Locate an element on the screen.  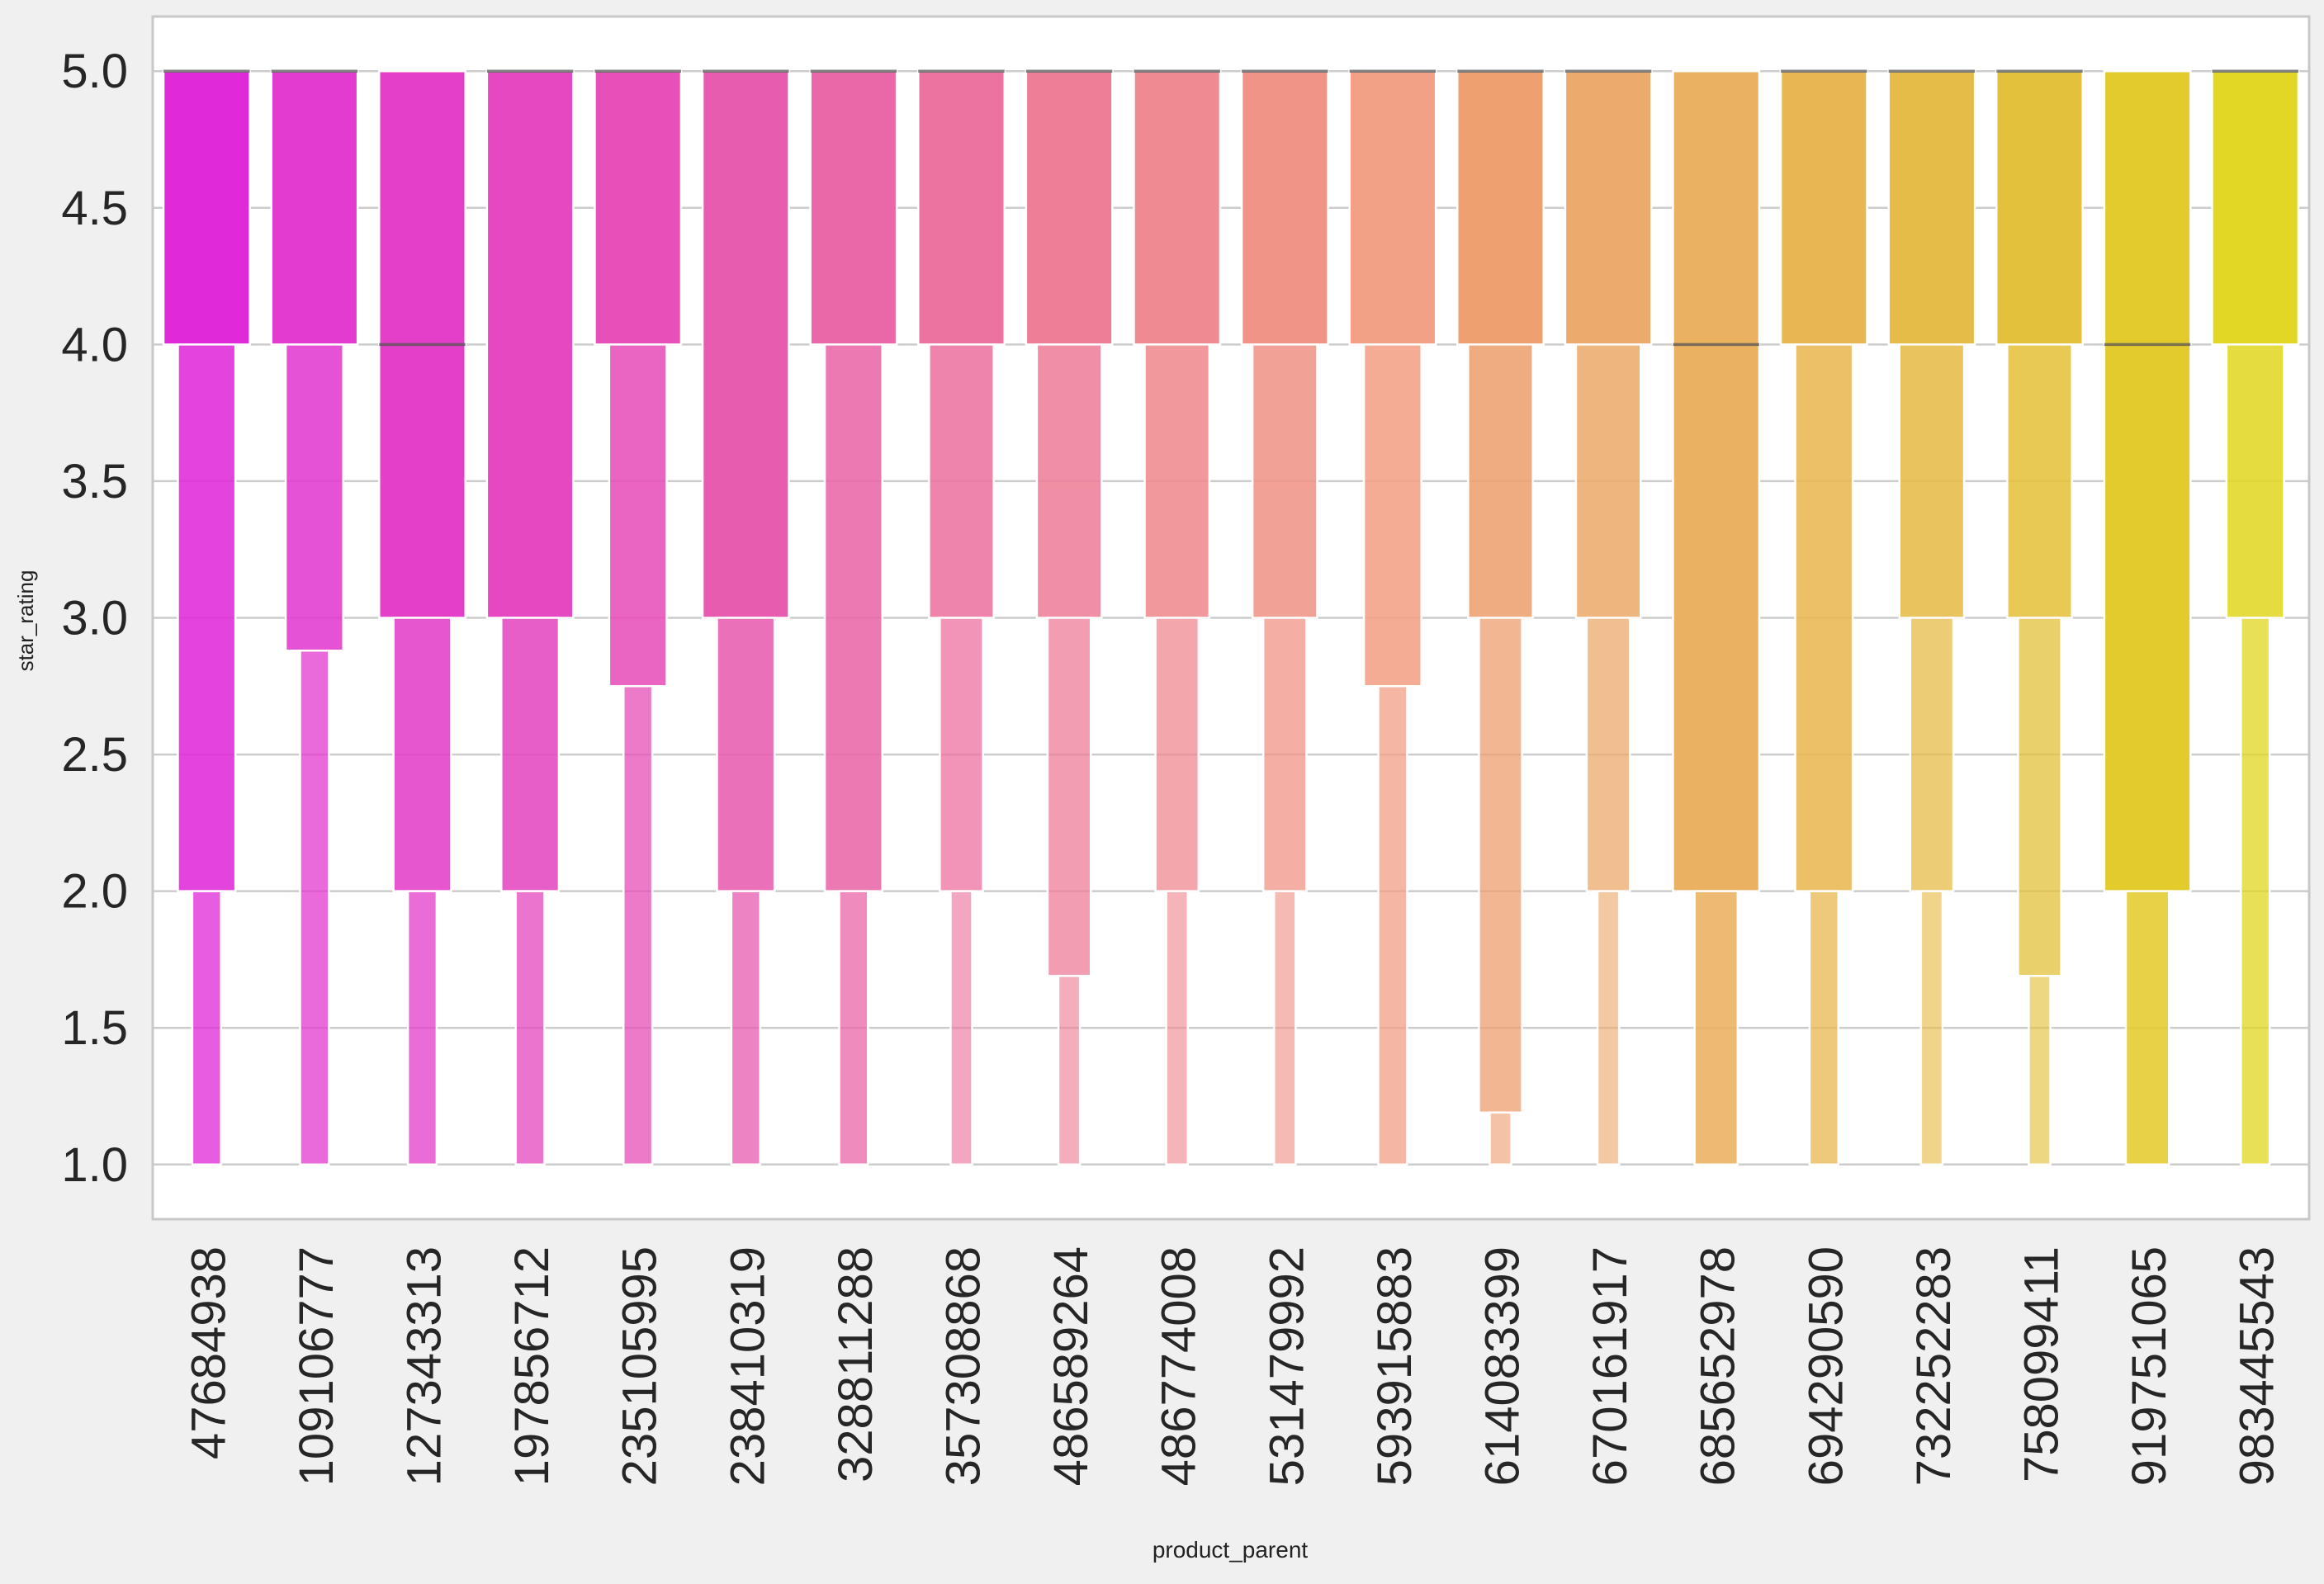
x-tick-label: 593915883 is located at coordinates (1395, 1366).